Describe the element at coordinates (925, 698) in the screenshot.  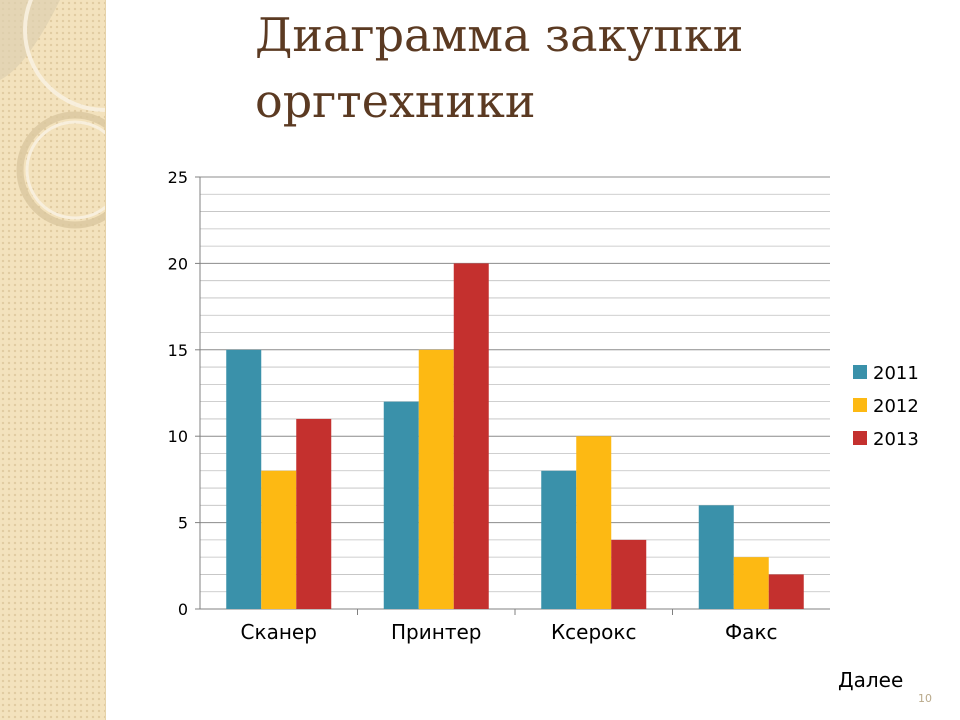
I see `slide-number: 10` at that location.